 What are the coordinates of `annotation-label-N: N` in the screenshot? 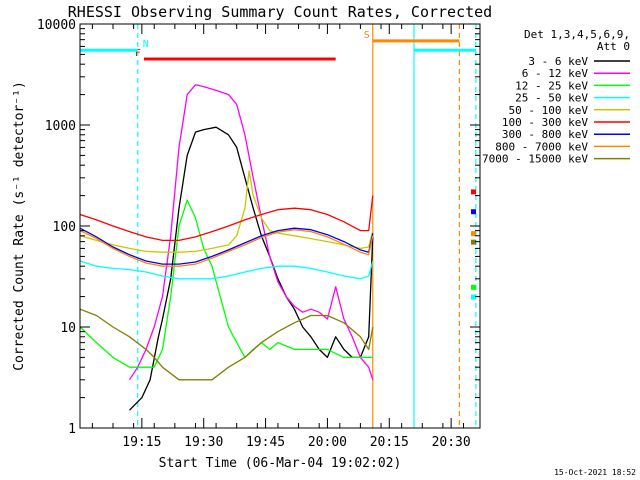 It's located at (146, 44).